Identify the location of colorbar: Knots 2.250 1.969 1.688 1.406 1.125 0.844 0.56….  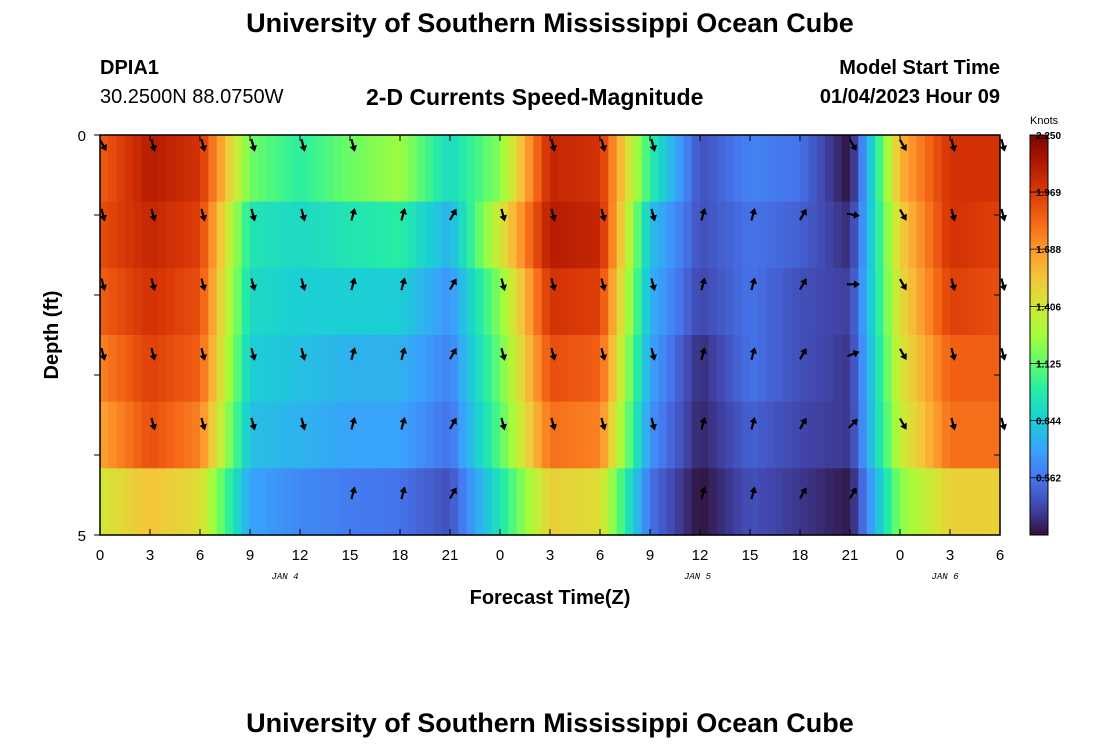
(1045, 325).